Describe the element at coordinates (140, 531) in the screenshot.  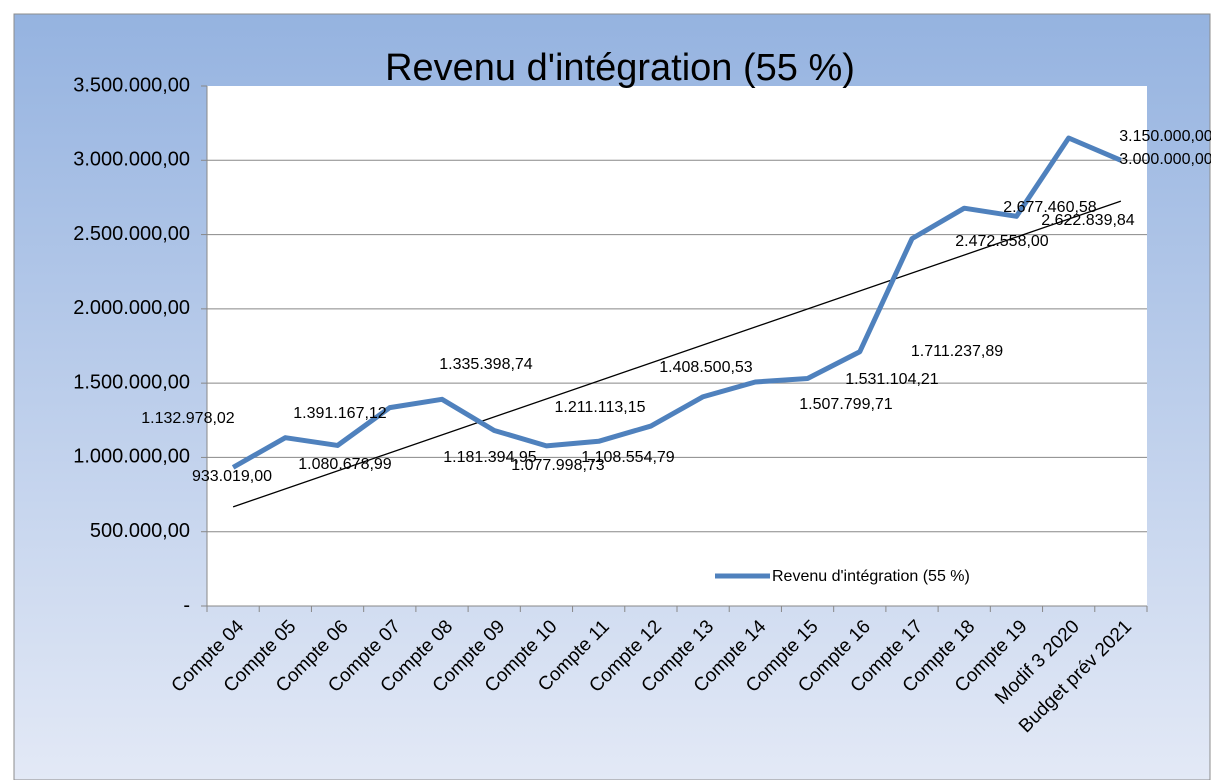
I see `y-tick-label: 500.000,00` at that location.